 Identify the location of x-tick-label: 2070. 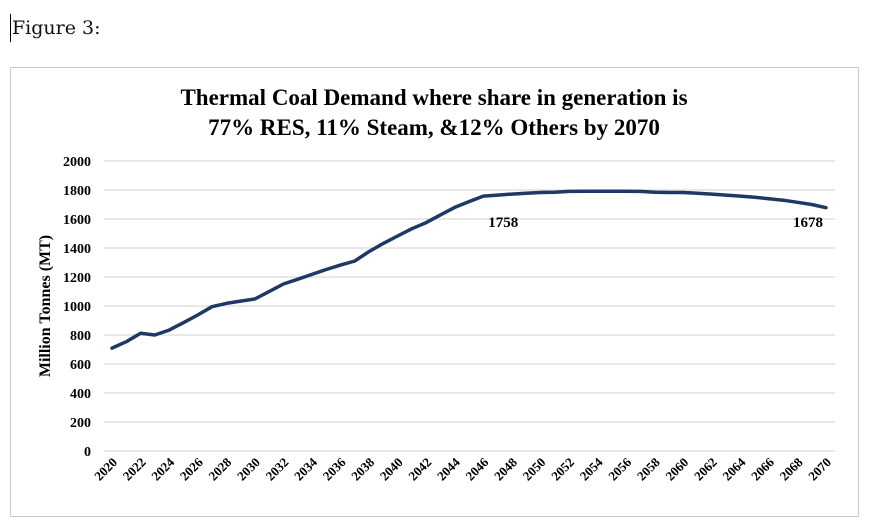
(819, 469).